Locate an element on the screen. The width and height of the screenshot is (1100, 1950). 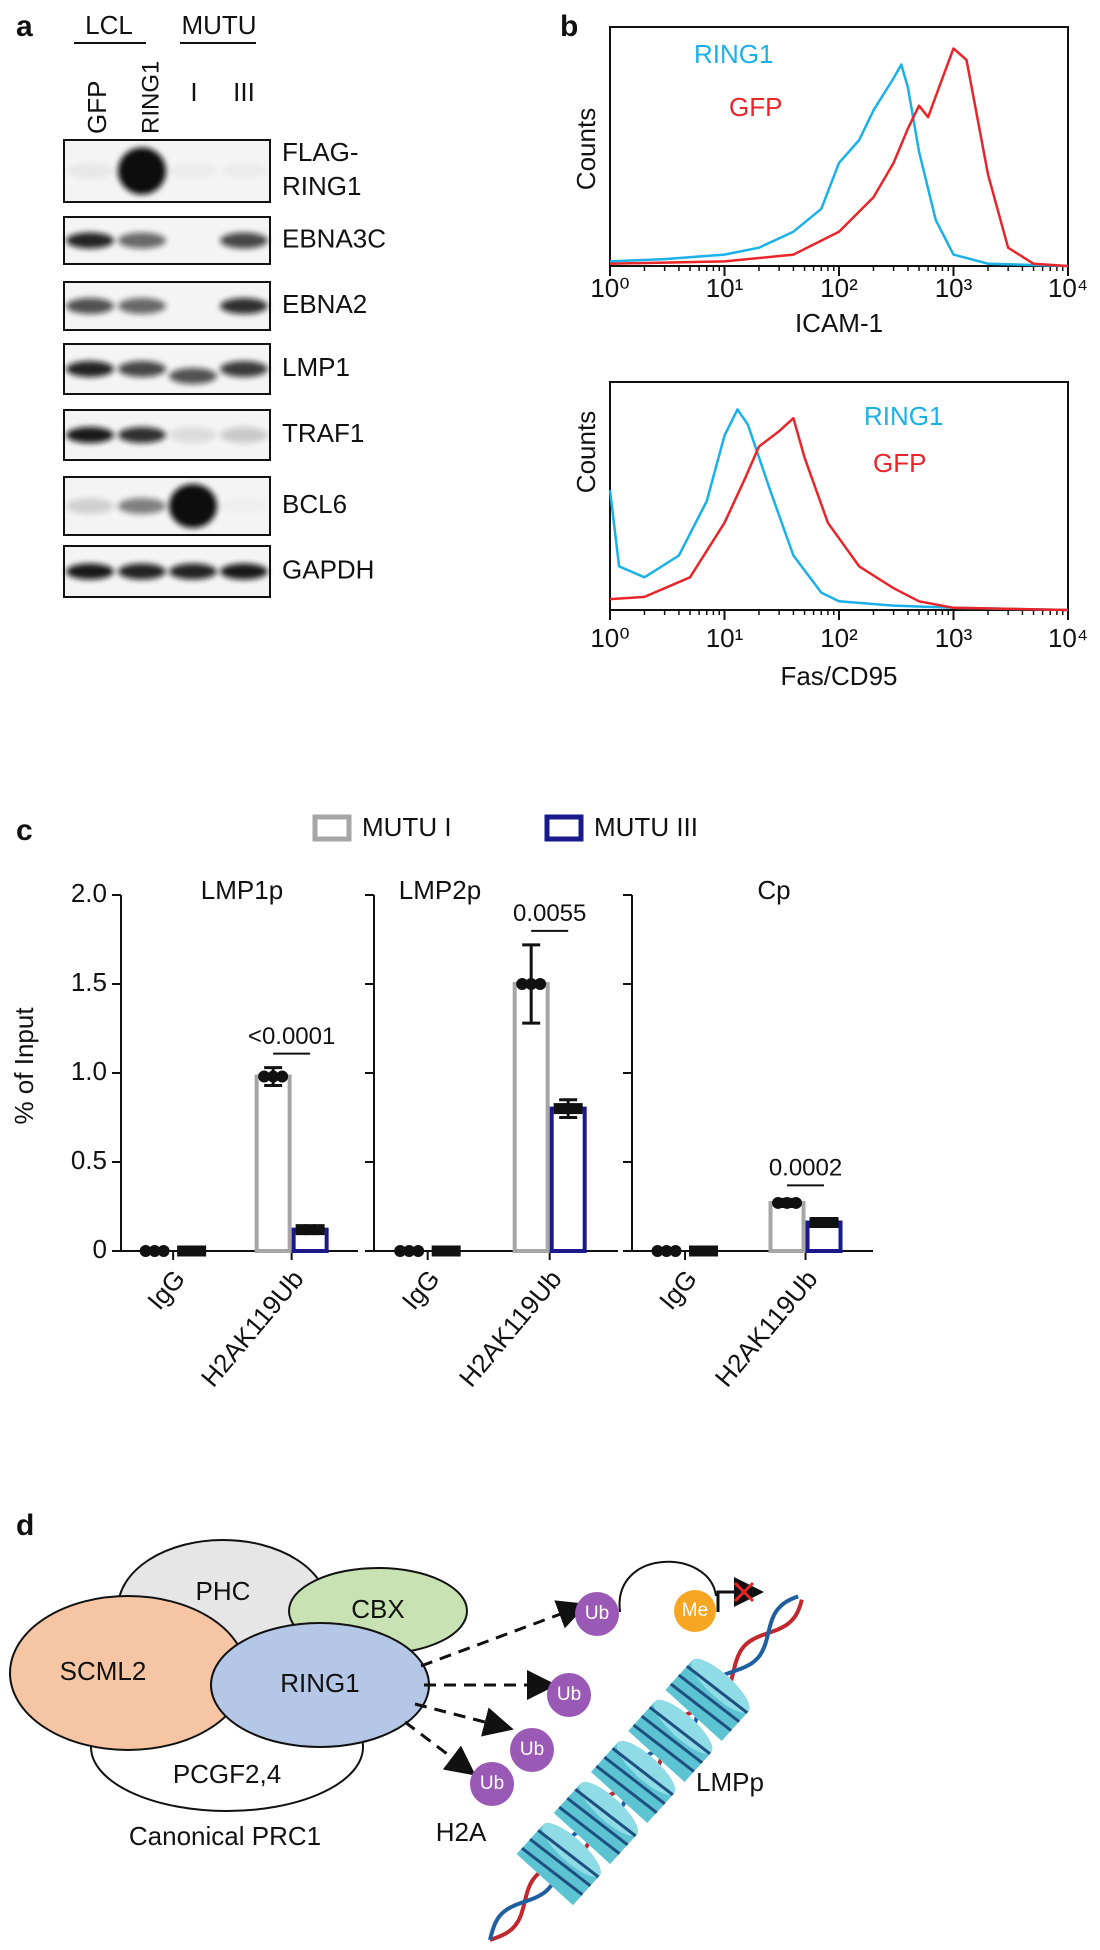
y-tick-label: 0 is located at coordinates (100, 1249).